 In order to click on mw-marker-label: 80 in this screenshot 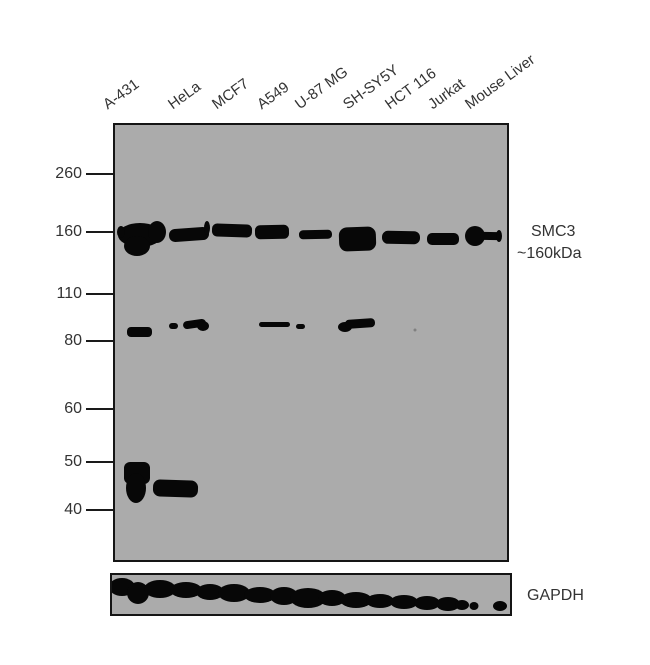, I will do `click(73, 340)`.